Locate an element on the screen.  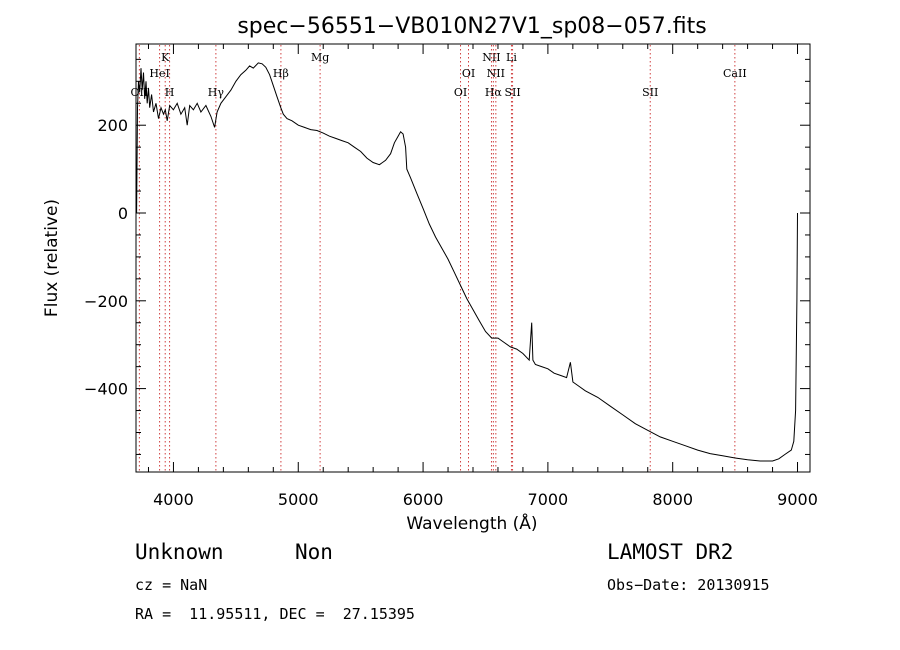
x-tick-label-1: 5000 is located at coordinates (298, 499).